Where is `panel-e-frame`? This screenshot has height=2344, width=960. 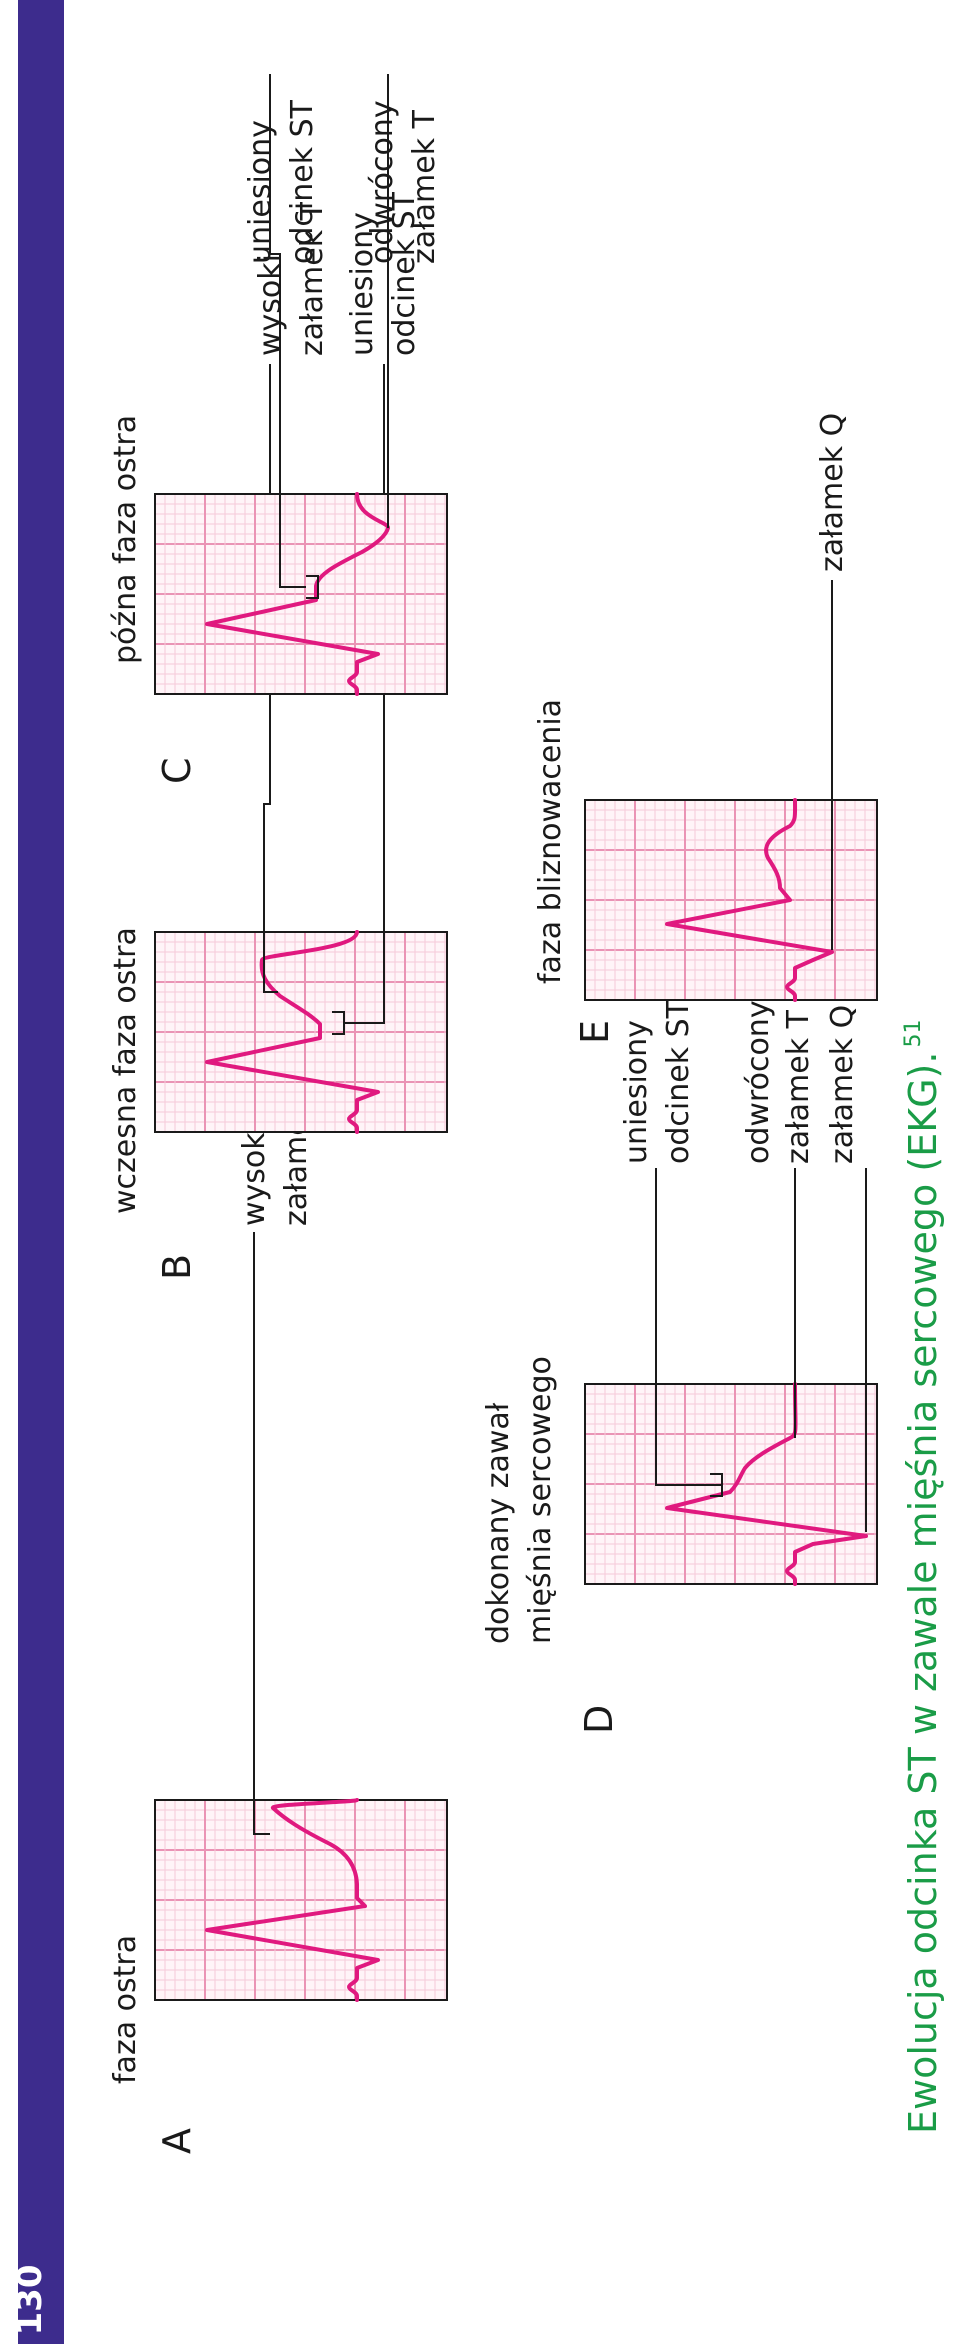
panel-e-frame is located at coordinates (731, 900).